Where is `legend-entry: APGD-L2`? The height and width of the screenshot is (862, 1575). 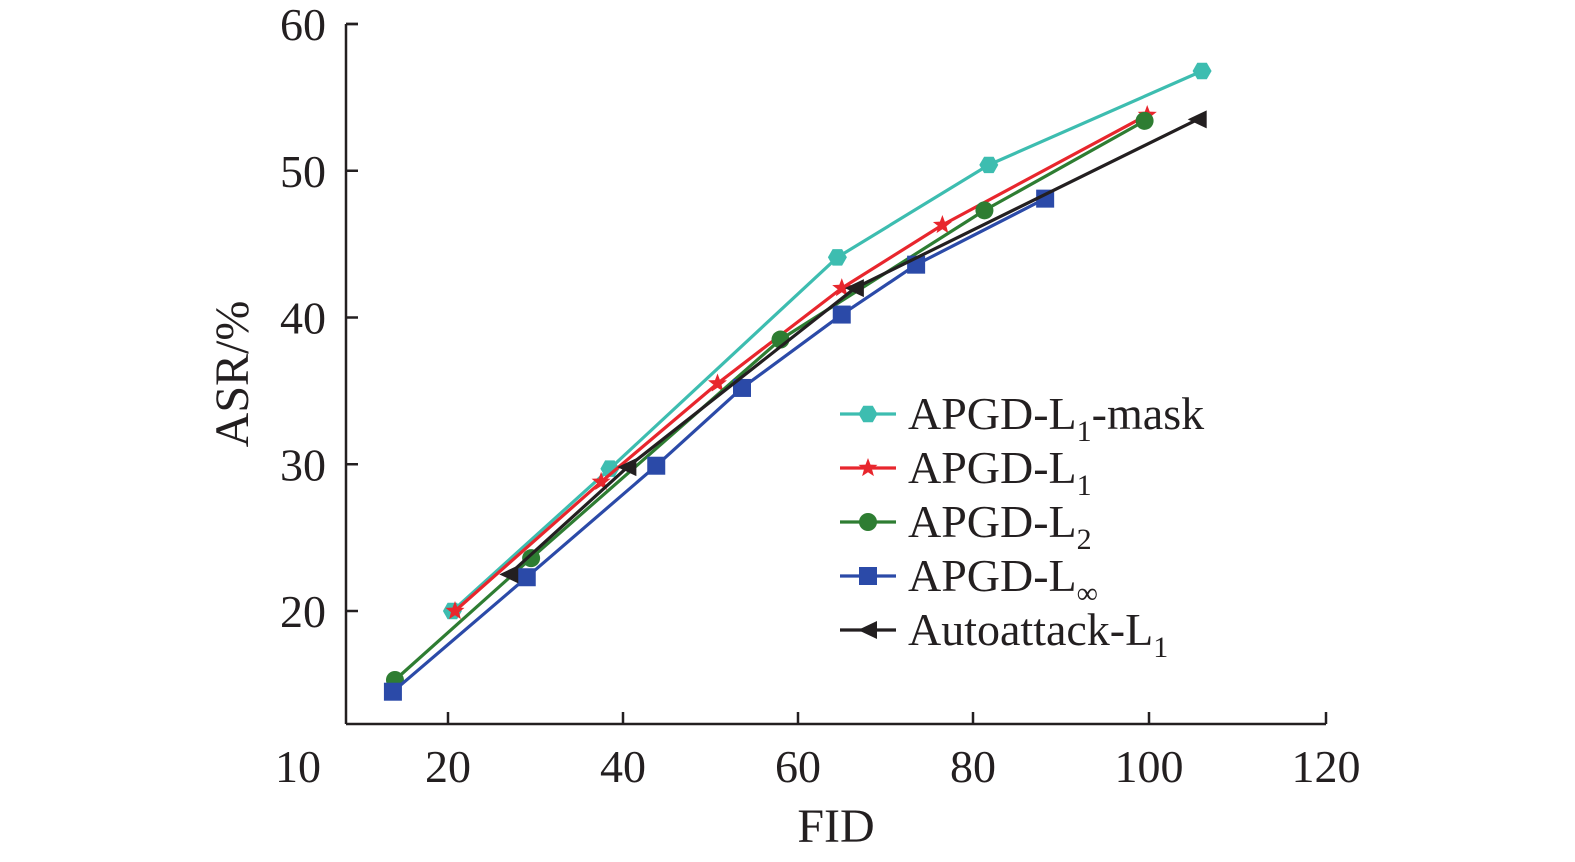 legend-entry: APGD-L2 is located at coordinates (966, 526).